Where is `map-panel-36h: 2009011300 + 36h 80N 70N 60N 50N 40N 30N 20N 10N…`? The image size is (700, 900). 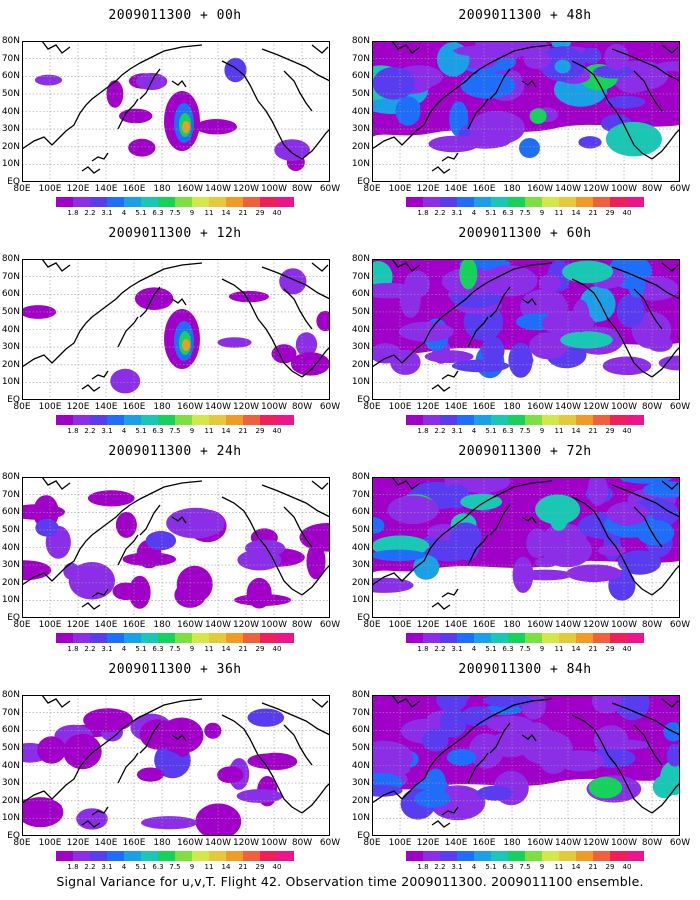
map-panel-36h: 2009011300 + 36h 80N 70N 60N 50N 40N 30N 20N 10N… is located at coordinates (175, 764).